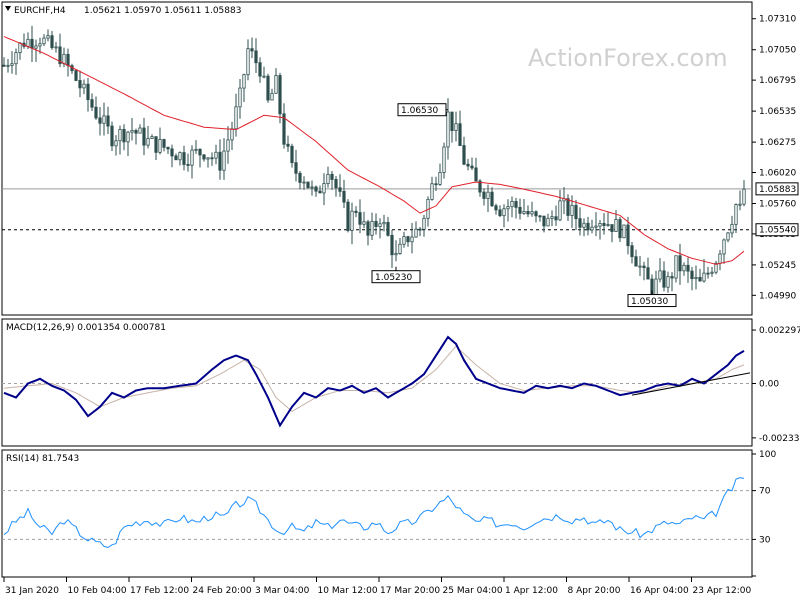 The height and width of the screenshot is (600, 800). Describe the element at coordinates (594, 591) in the screenshot. I see `time-axis-label: 8 Apr 20:00` at that location.